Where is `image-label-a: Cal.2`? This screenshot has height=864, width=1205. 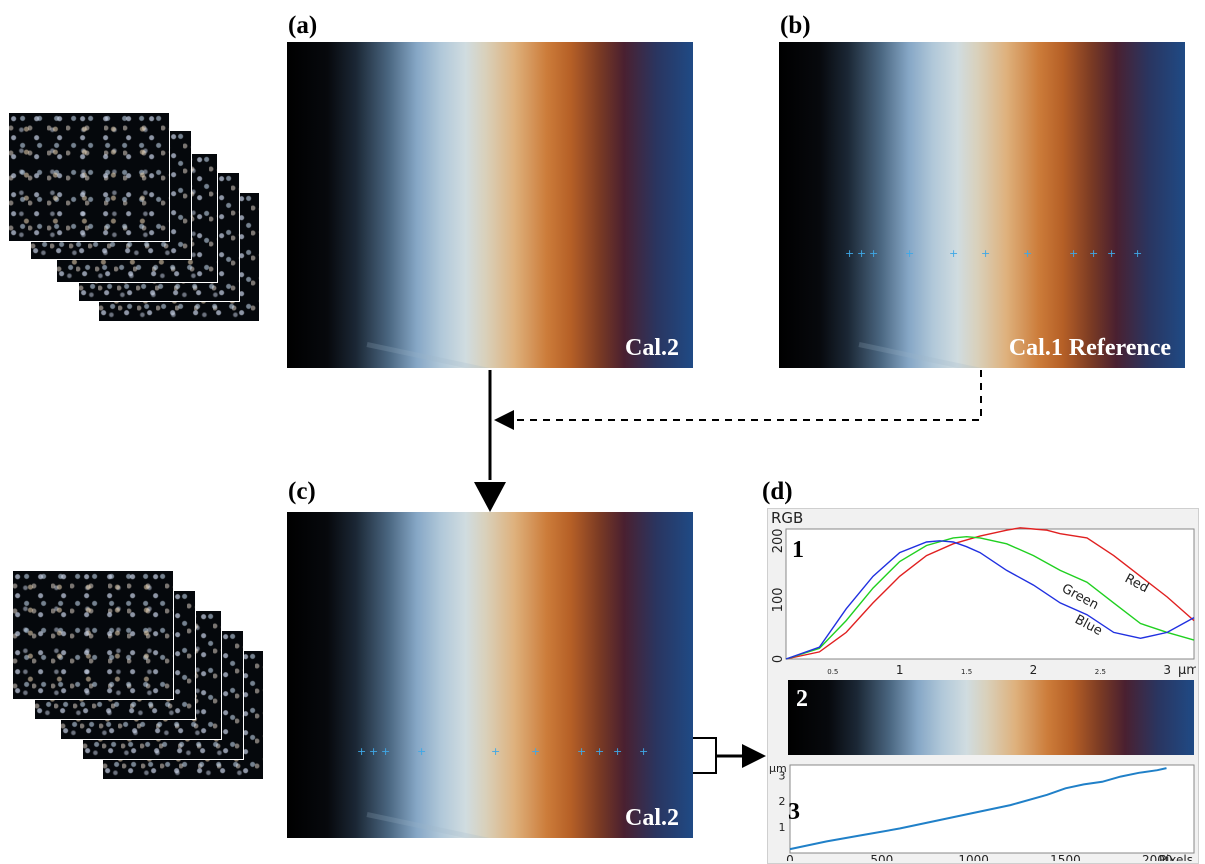
image-label-a: Cal.2 is located at coordinates (652, 348).